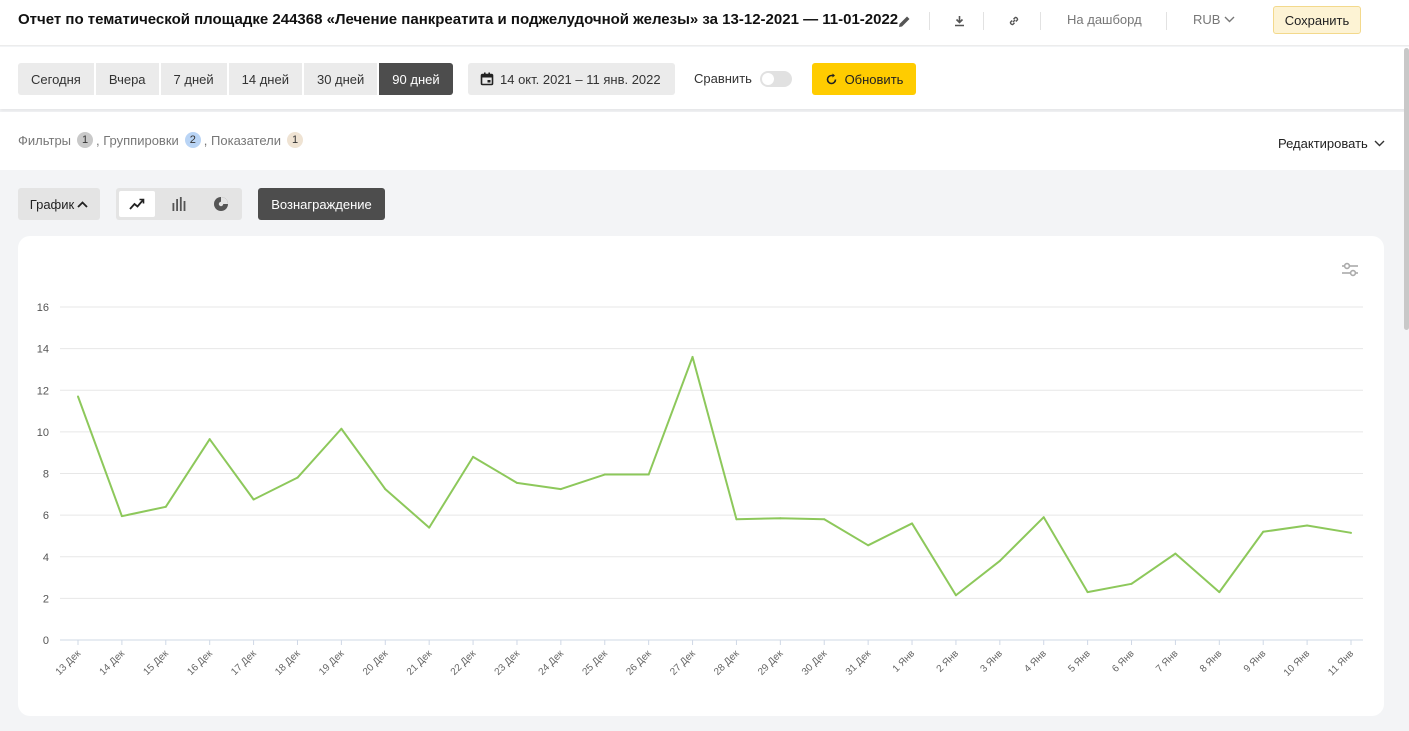 The image size is (1409, 731). I want to click on refresh-button: Обновить, so click(864, 79).